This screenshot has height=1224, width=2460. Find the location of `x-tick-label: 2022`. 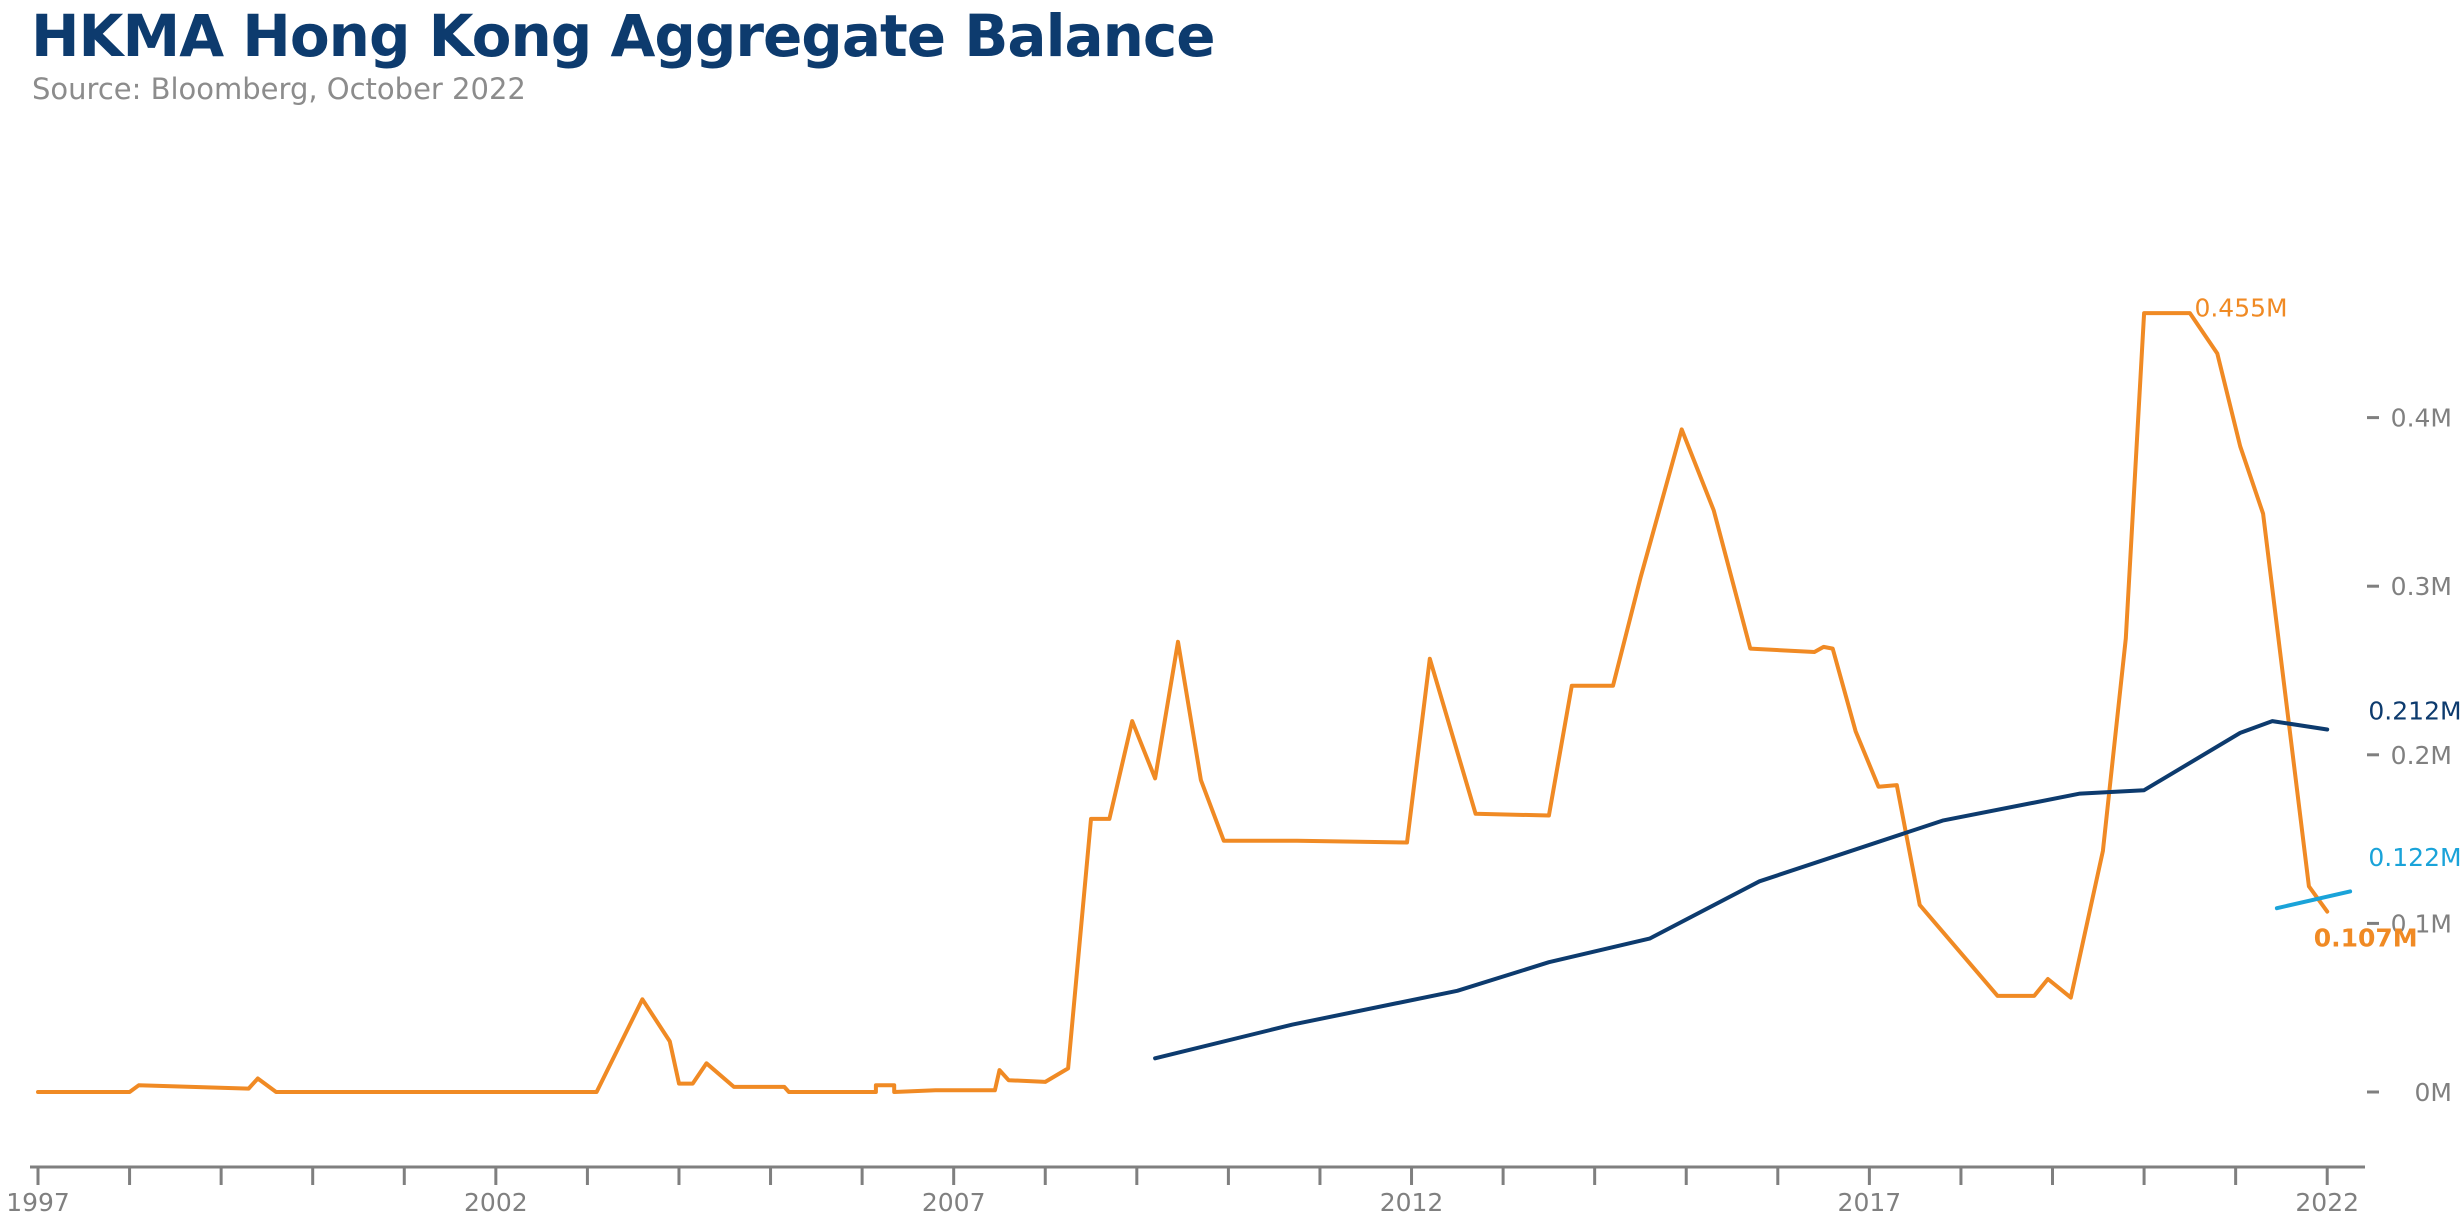

x-tick-label: 2022 is located at coordinates (2327, 1202).